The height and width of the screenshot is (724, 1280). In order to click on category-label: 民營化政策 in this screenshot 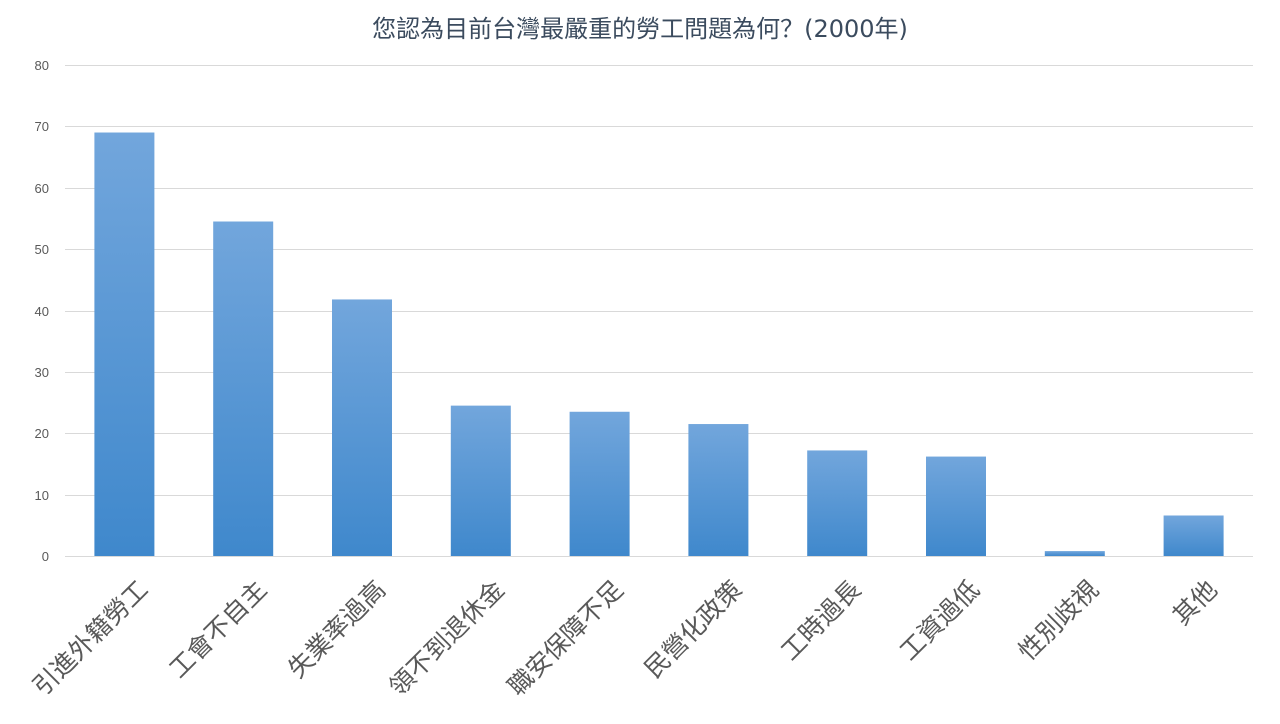, I will do `click(693, 629)`.